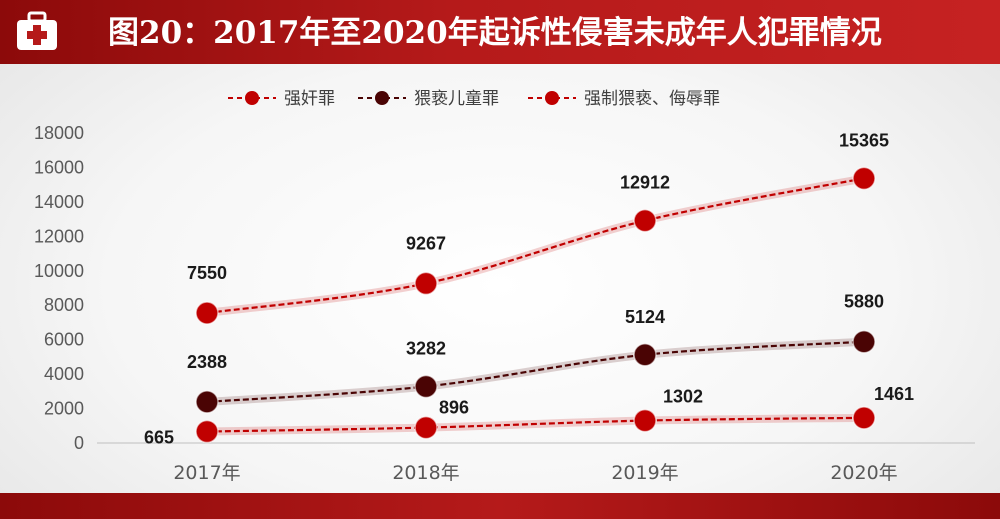 The width and height of the screenshot is (1000, 519). Describe the element at coordinates (37, 30) in the screenshot. I see `medical-kit-icon` at that location.